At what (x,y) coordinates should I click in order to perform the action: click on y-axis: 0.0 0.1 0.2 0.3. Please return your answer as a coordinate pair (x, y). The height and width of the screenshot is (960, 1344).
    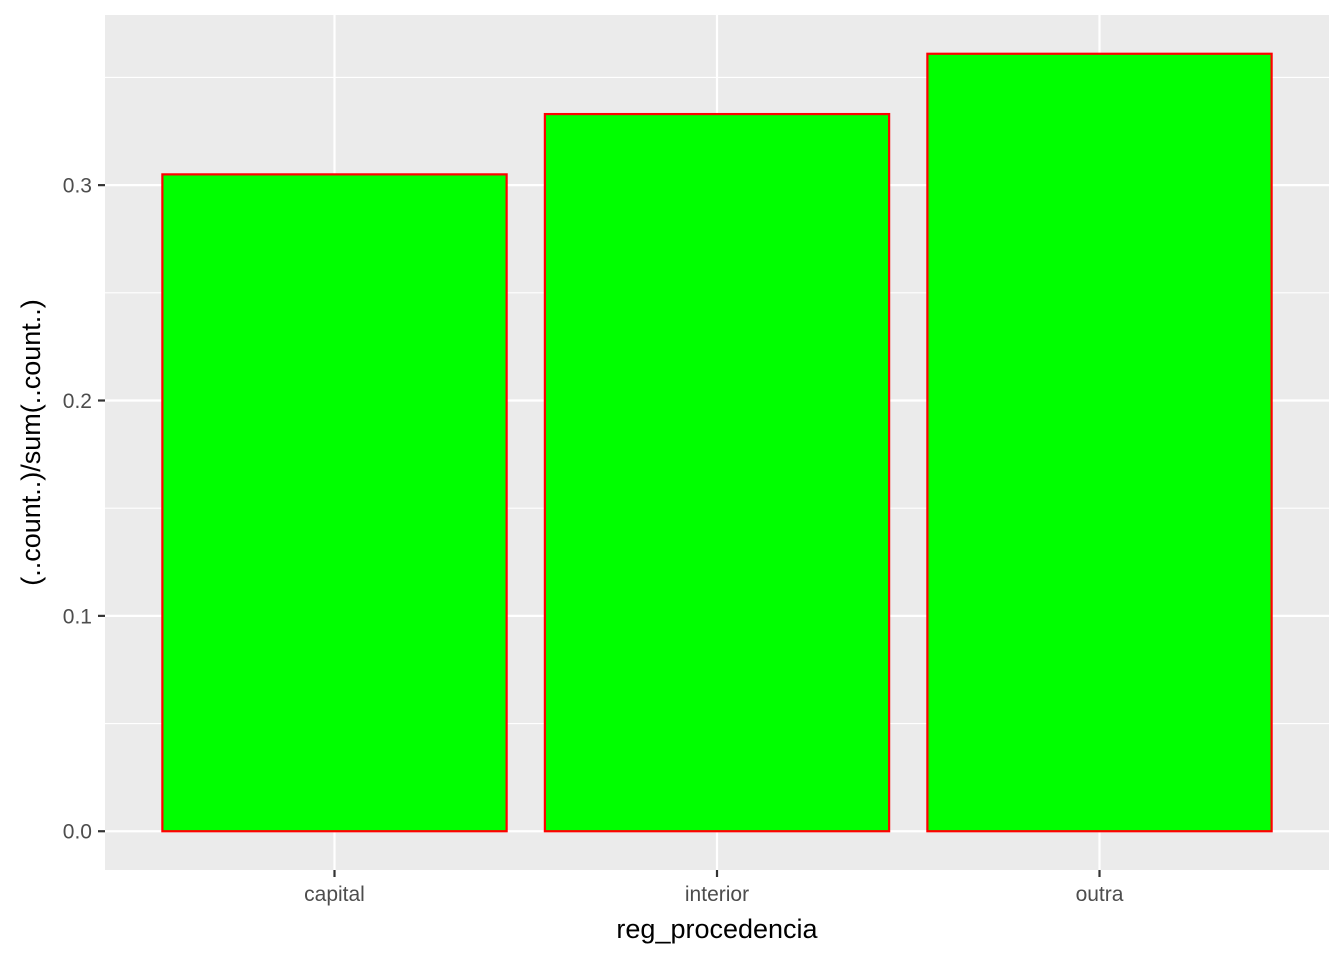
    Looking at the image, I should click on (84, 509).